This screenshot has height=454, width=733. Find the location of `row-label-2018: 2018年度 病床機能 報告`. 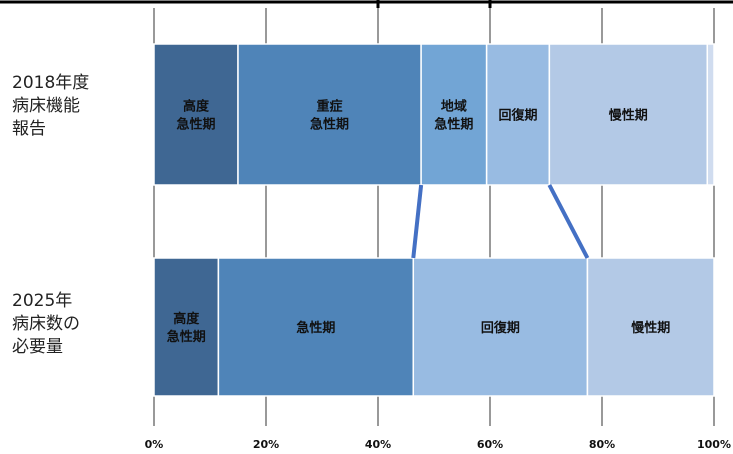

row-label-2018: 2018年度 病床機能 報告 is located at coordinates (51, 106).